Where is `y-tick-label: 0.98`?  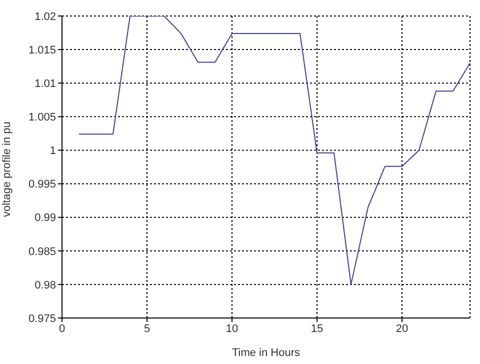
y-tick-label: 0.98 is located at coordinates (45, 285).